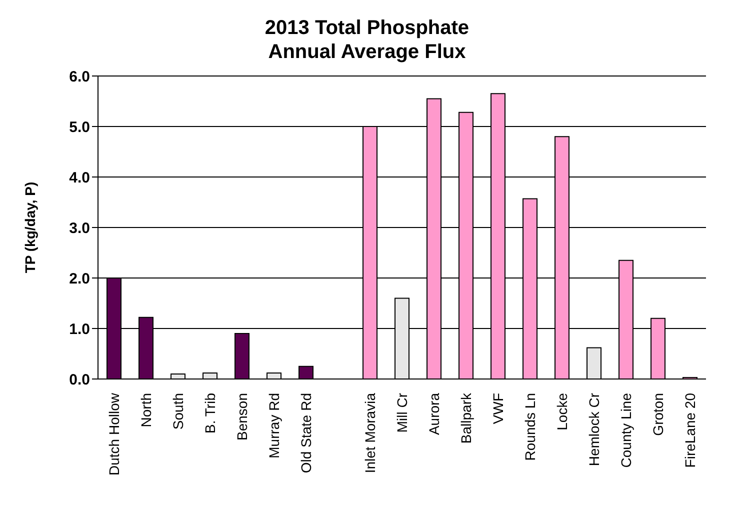 The height and width of the screenshot is (508, 734). I want to click on x-tick-label: Mill Cr, so click(402, 412).